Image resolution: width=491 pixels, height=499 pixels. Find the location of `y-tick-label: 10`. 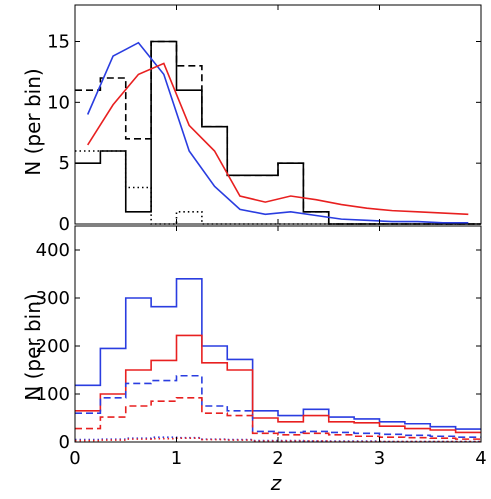

y-tick-label: 10 is located at coordinates (58, 102).